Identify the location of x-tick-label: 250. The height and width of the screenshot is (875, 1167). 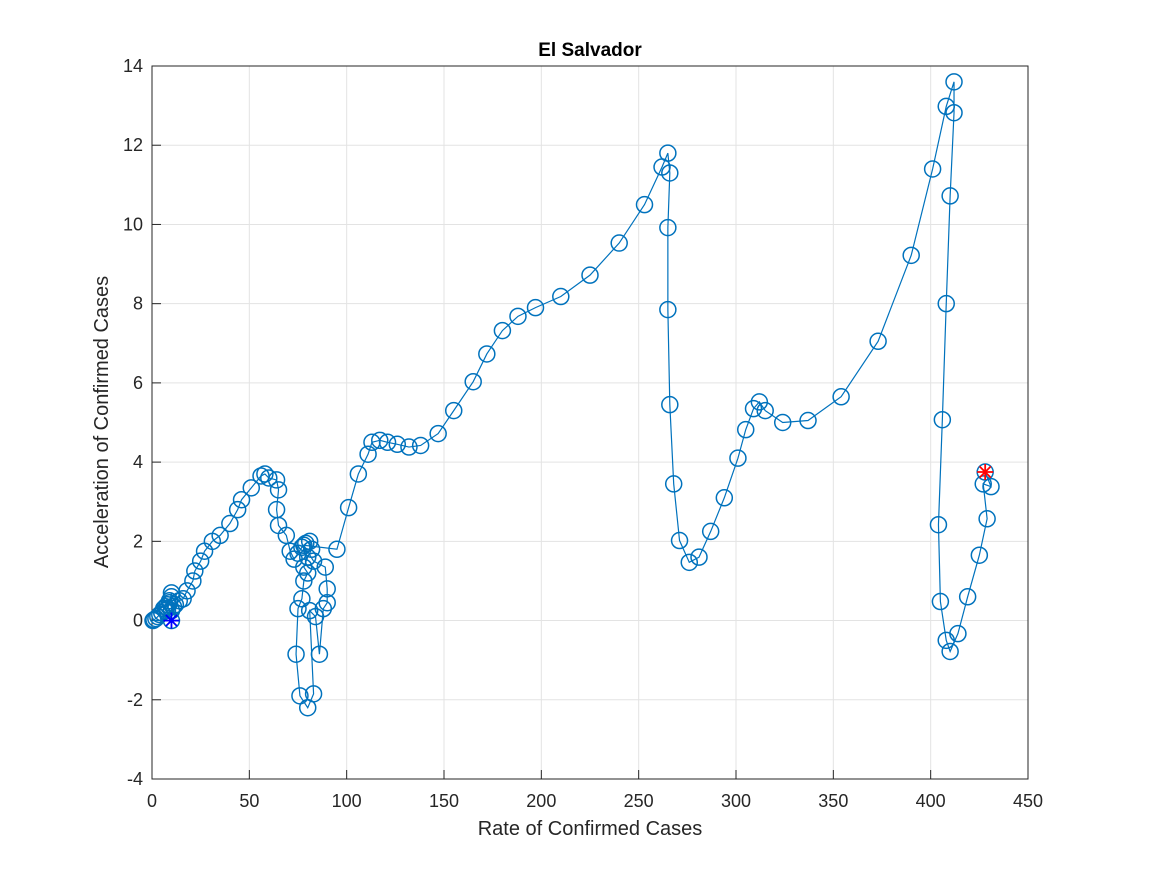
(639, 801).